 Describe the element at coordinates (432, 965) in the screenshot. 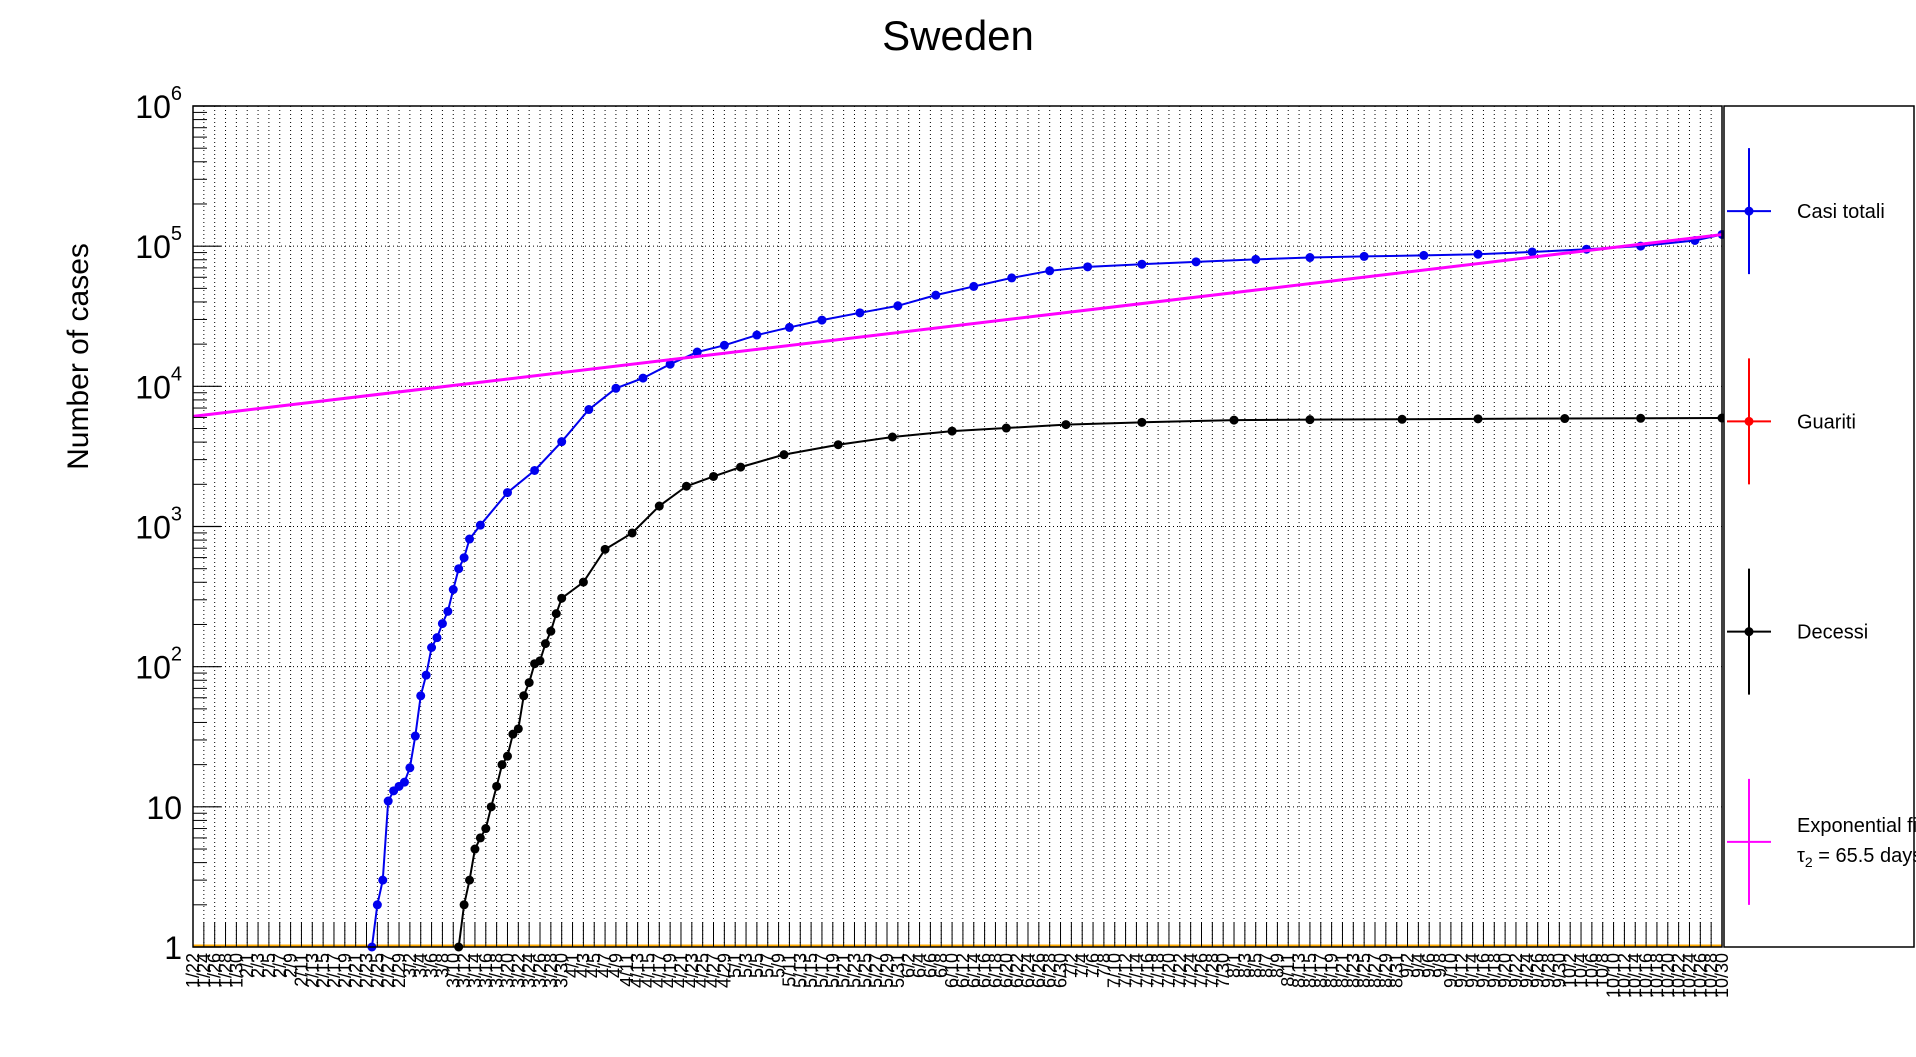

I see `x-tick-label: 3/6` at that location.